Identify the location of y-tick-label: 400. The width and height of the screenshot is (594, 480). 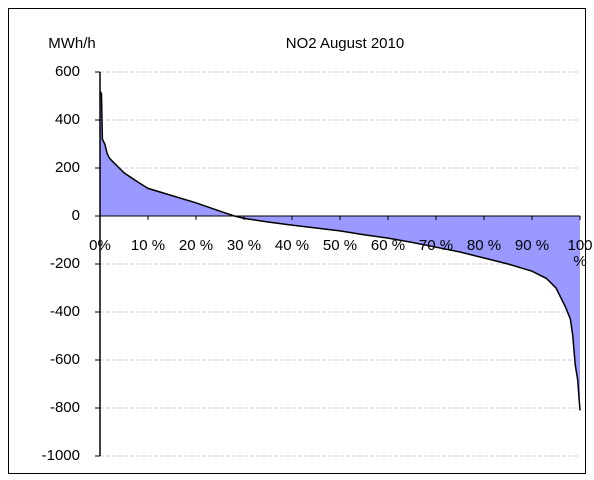
(67, 119).